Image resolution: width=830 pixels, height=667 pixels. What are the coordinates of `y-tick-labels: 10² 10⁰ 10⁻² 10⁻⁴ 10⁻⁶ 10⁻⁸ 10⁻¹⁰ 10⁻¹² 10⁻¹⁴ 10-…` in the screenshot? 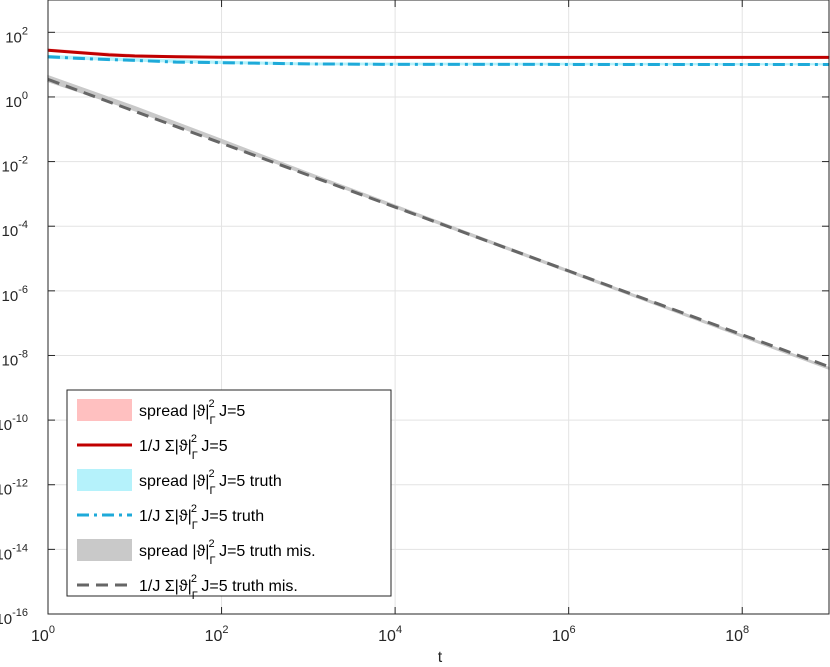 It's located at (14, 326).